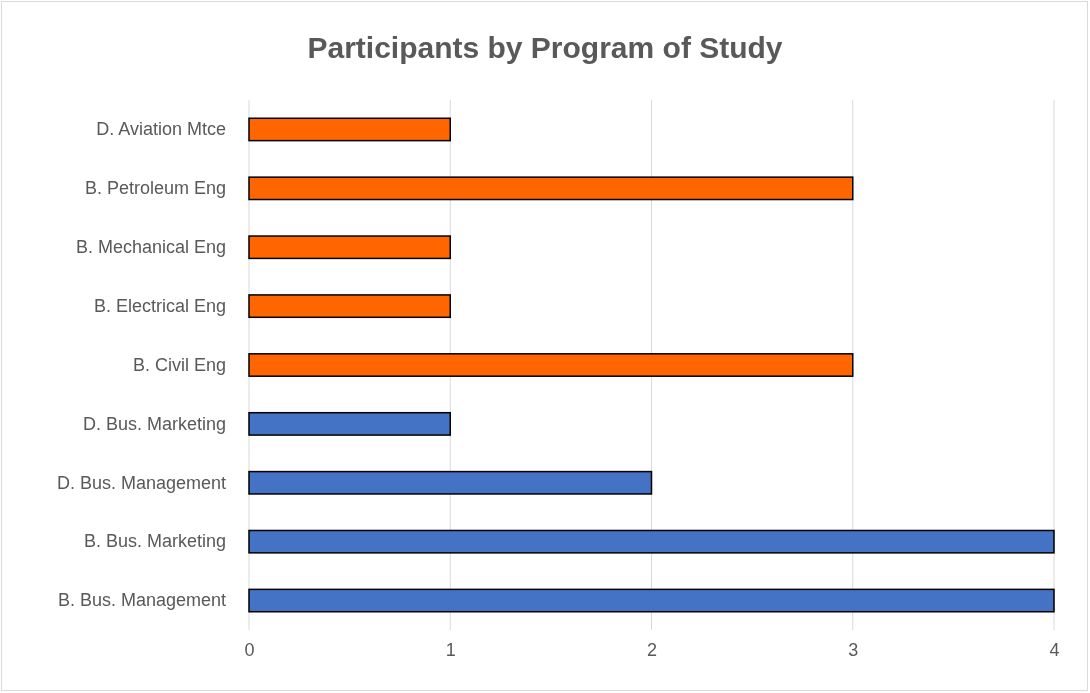  I want to click on y-tick-label: B. Bus. Management, so click(141, 600).